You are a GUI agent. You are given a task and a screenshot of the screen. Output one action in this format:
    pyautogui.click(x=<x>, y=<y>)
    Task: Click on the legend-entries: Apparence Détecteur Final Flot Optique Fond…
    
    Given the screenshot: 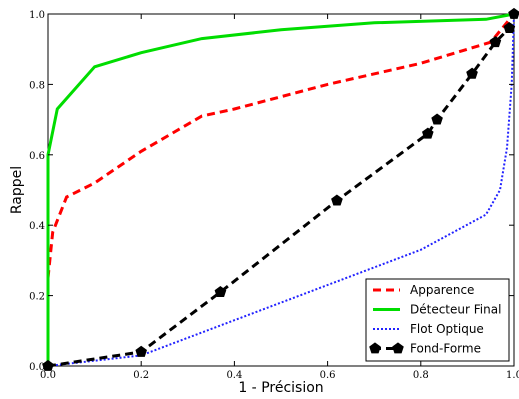 What is the action you would take?
    pyautogui.click(x=435, y=319)
    